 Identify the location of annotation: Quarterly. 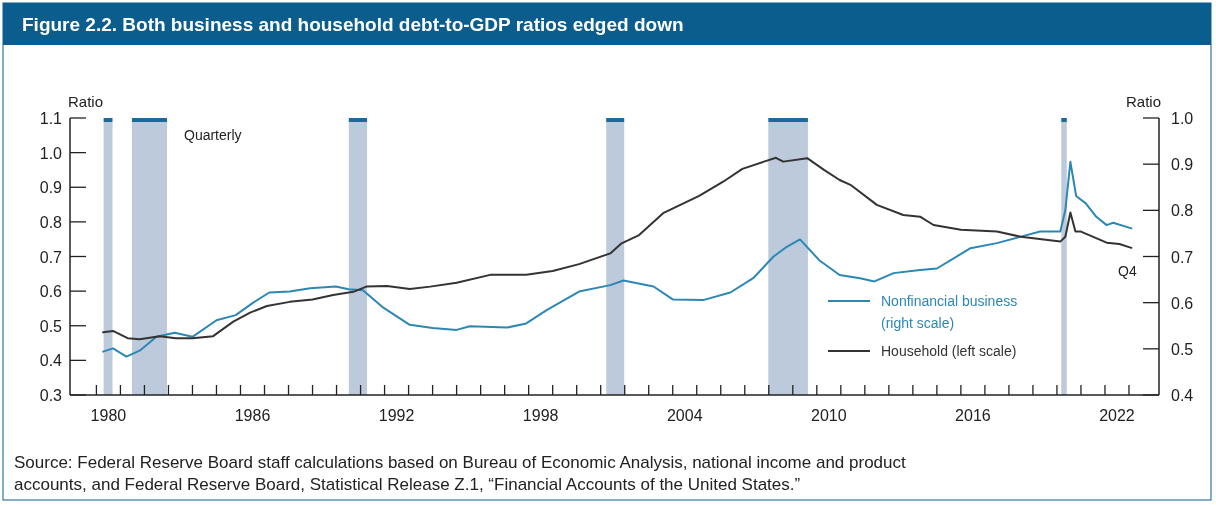
(213, 135).